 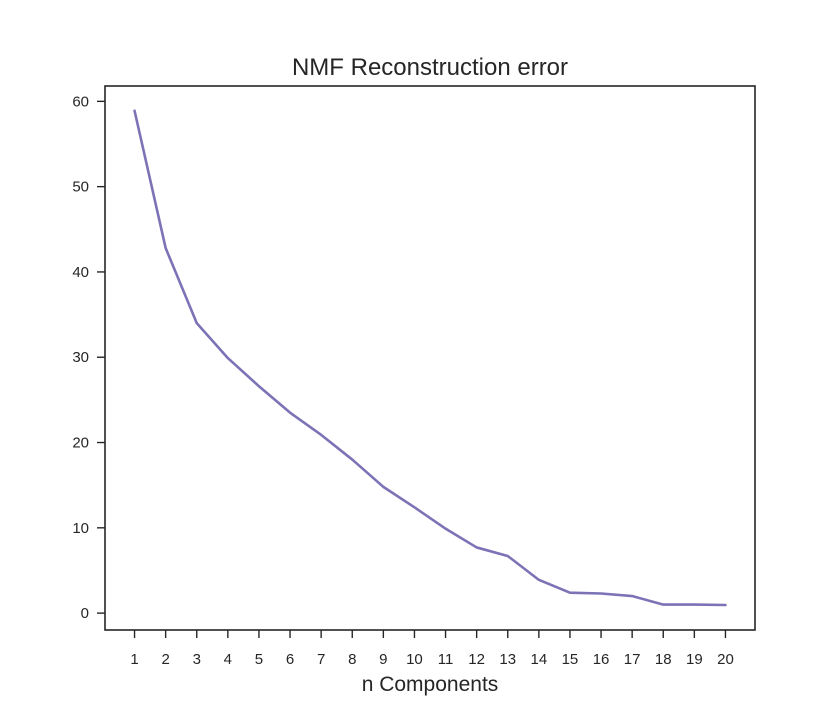 What do you see at coordinates (414, 659) in the screenshot?
I see `x-tick-label: 10` at bounding box center [414, 659].